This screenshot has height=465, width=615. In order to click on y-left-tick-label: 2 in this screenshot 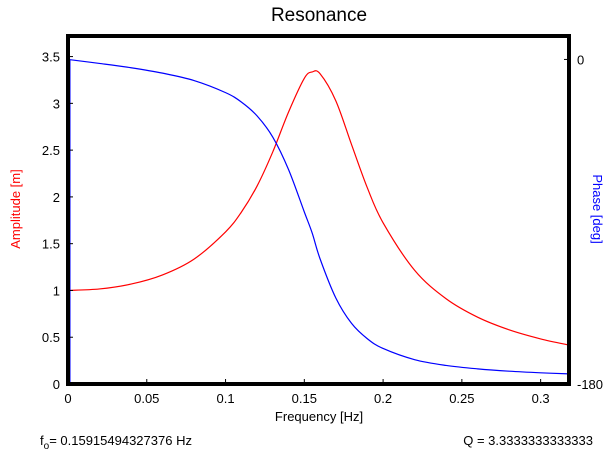, I will do `click(56, 197)`.